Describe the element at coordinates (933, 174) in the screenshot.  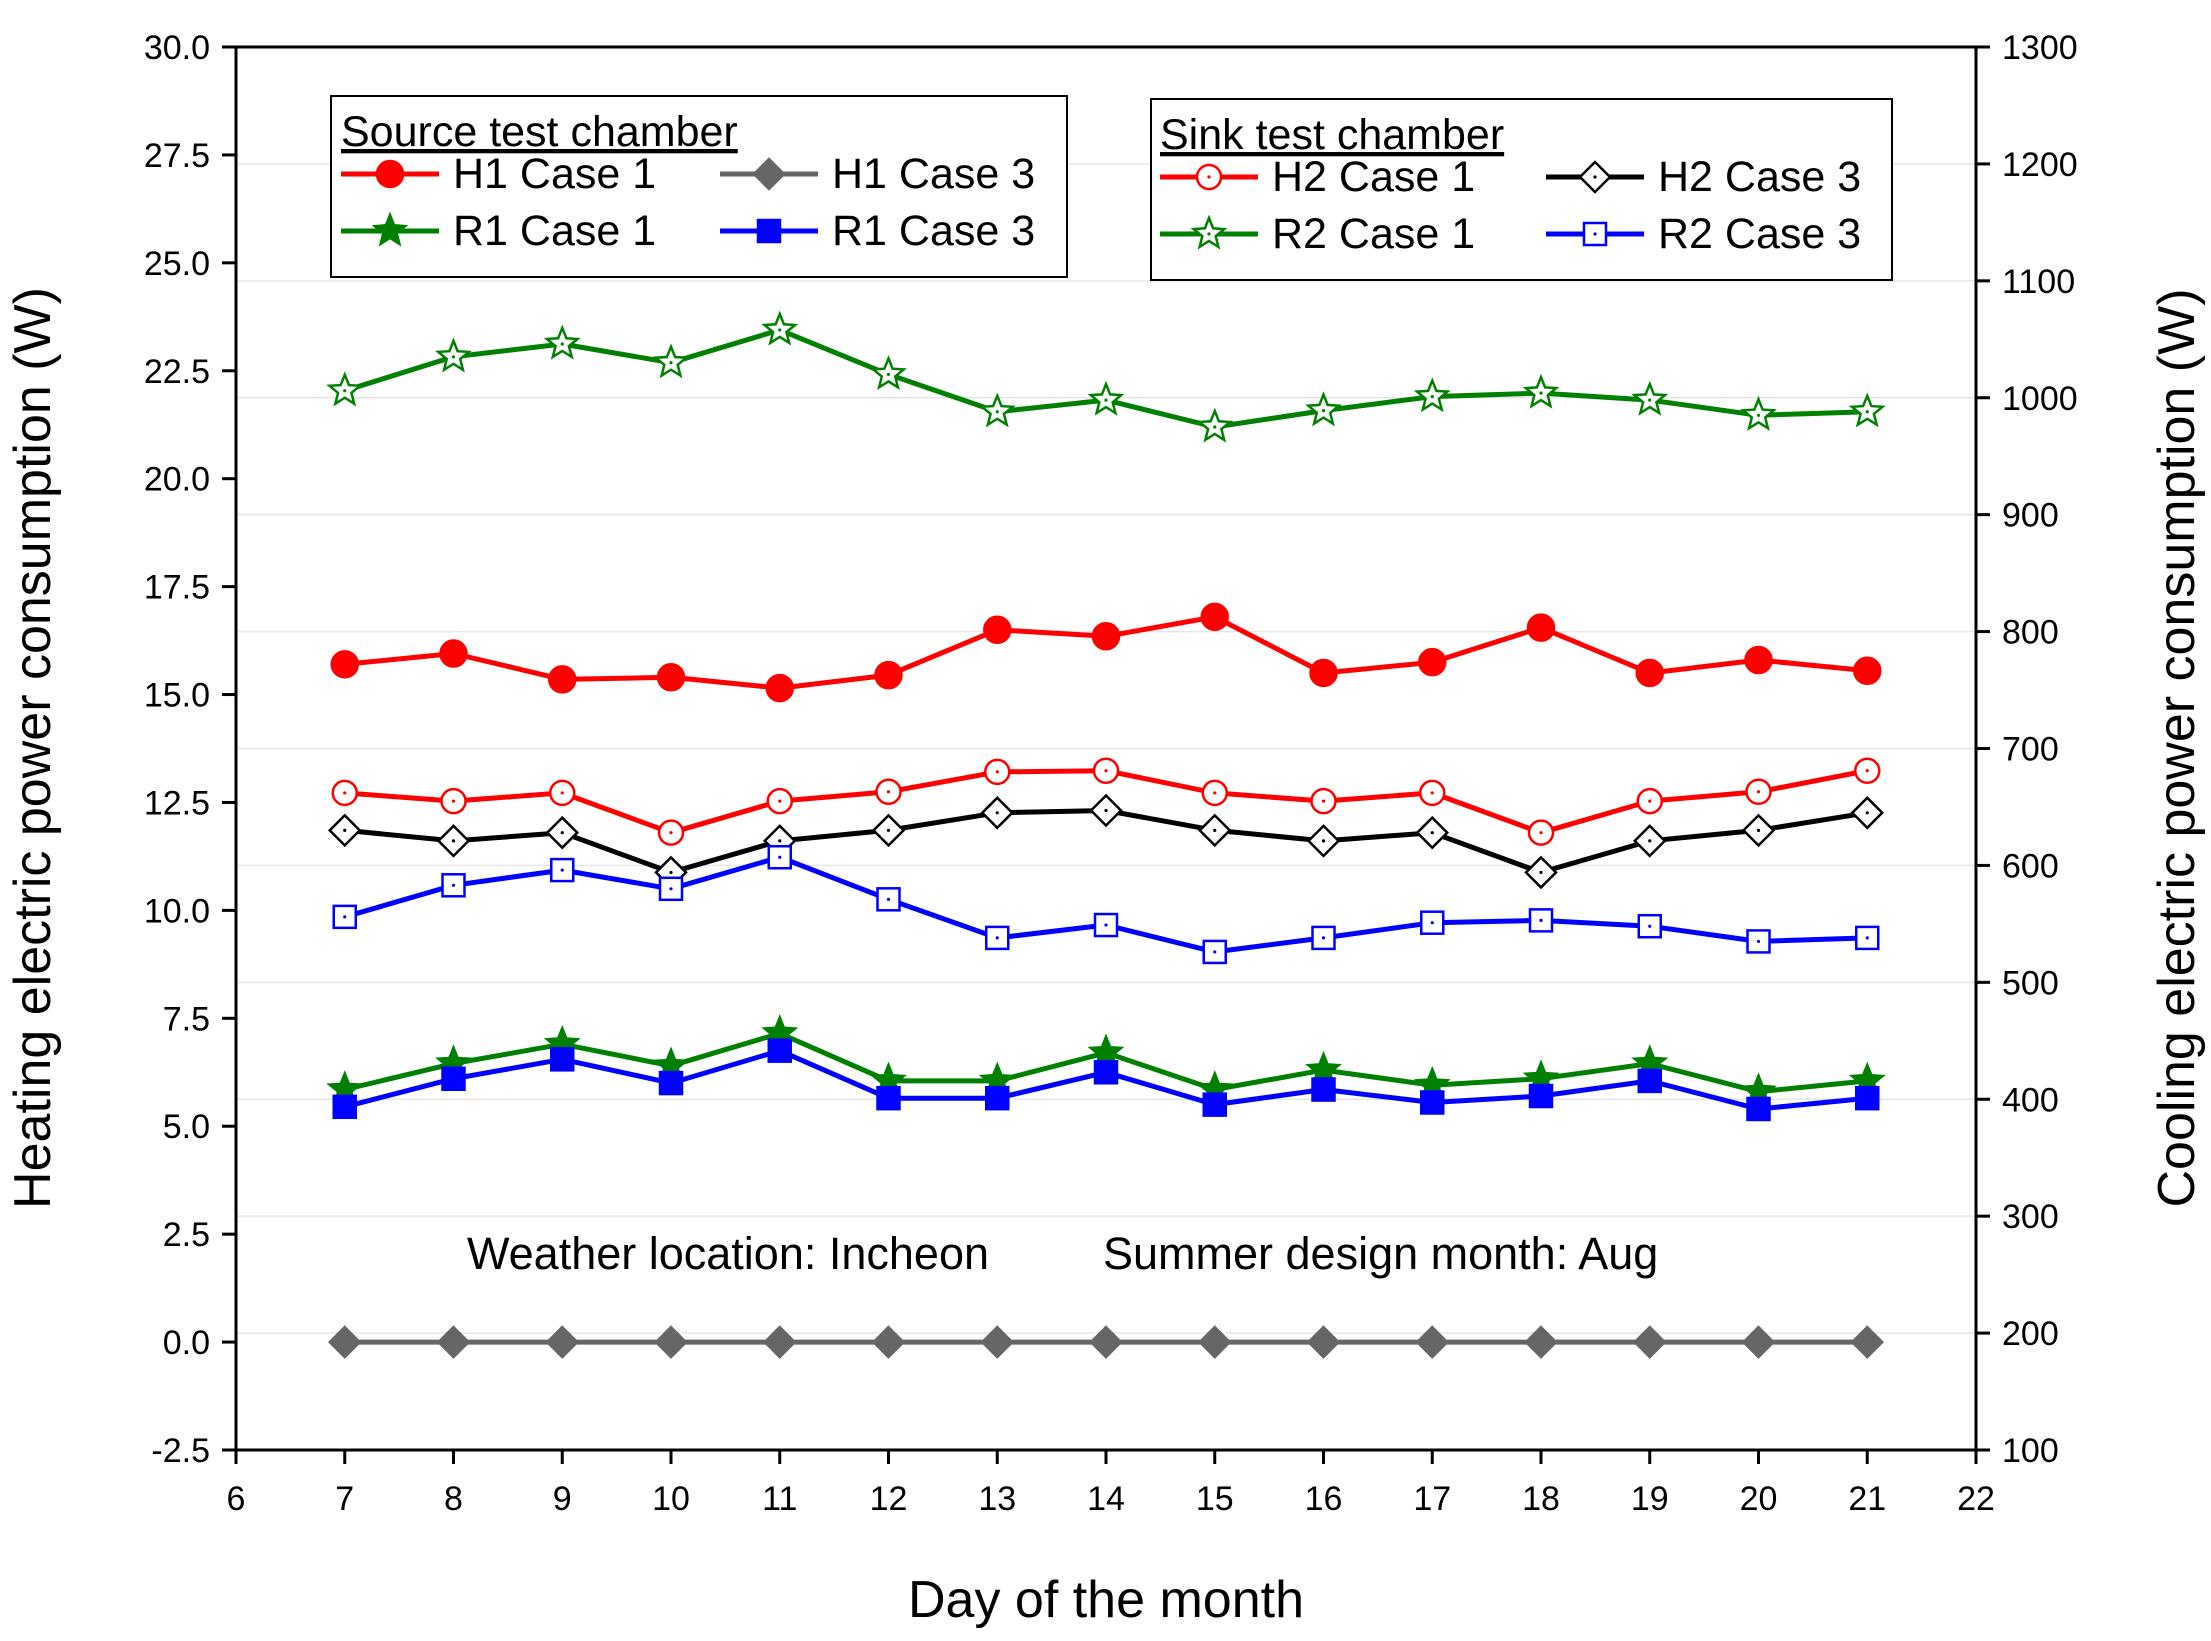
I see `legend-label-h1-case-3: H1 Case 3` at that location.